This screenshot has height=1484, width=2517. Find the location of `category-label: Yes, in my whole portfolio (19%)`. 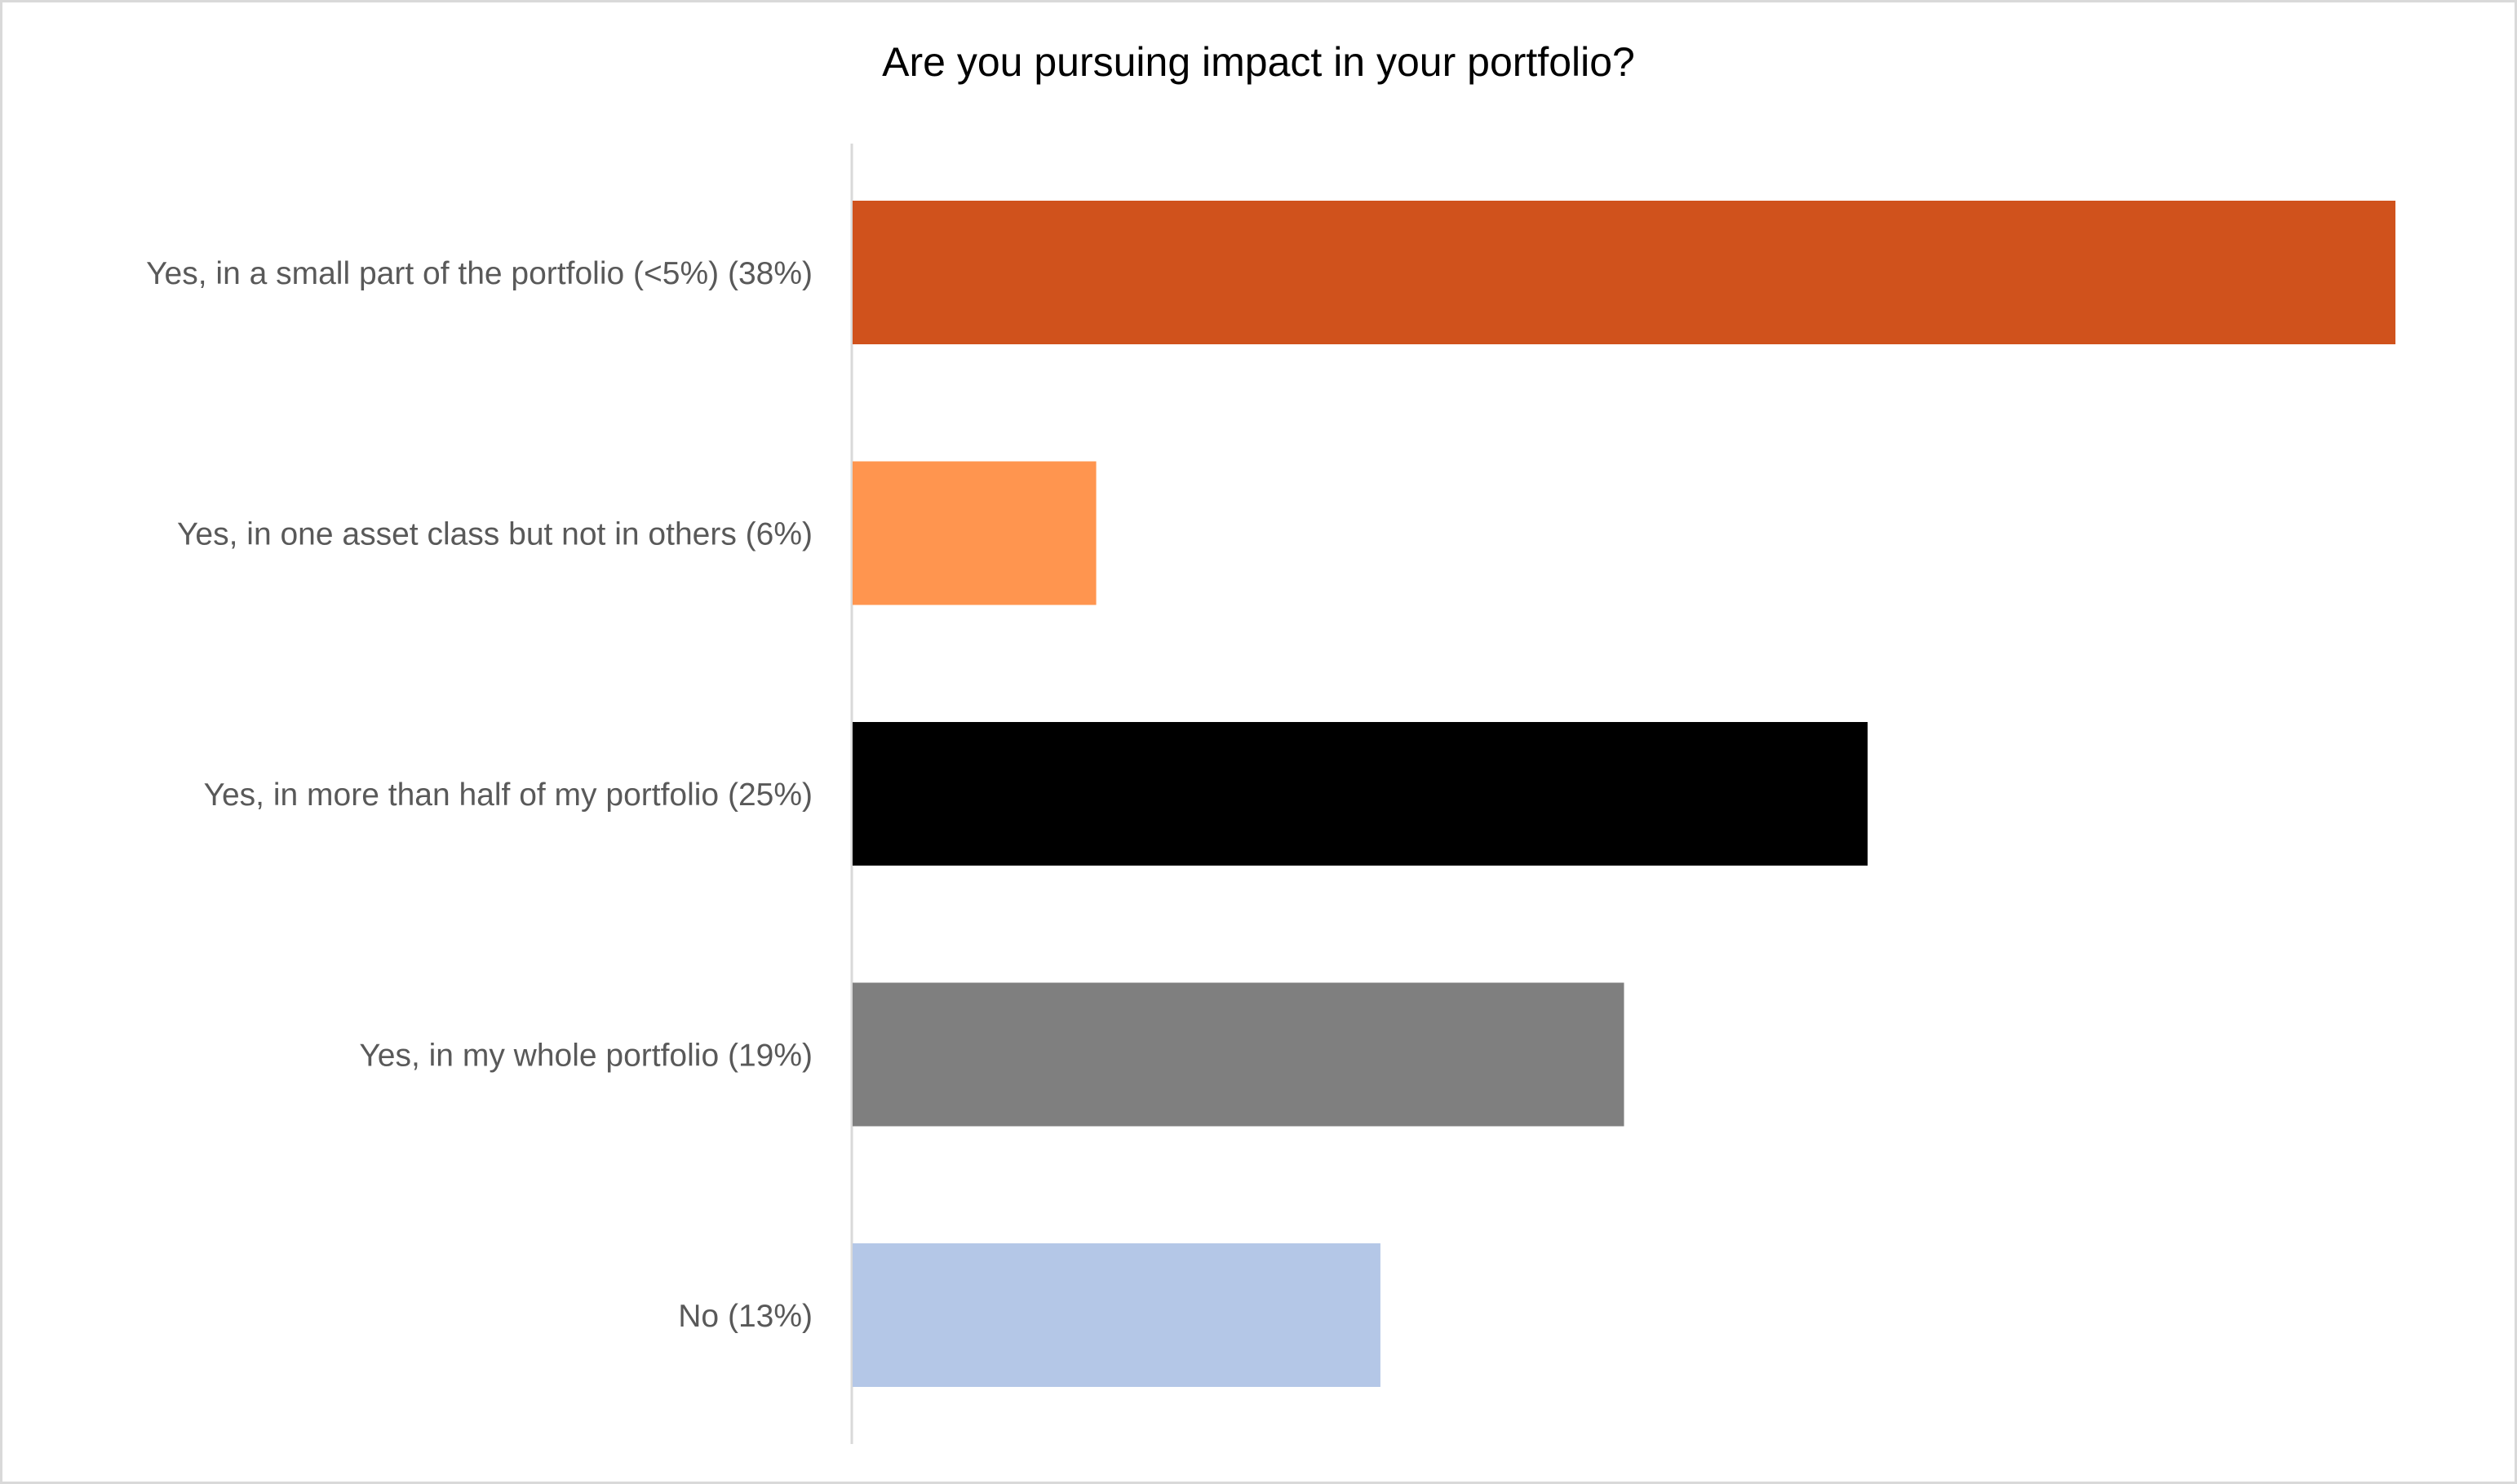

category-label: Yes, in my whole portfolio (19%) is located at coordinates (586, 1056).